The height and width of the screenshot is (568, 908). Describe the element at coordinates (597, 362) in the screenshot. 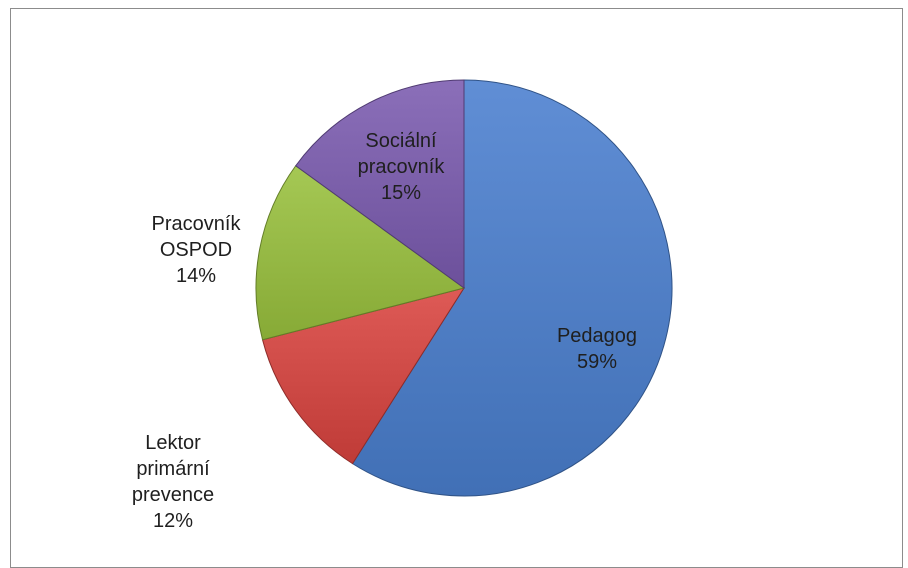

I see `slice-value-label: 59%` at that location.